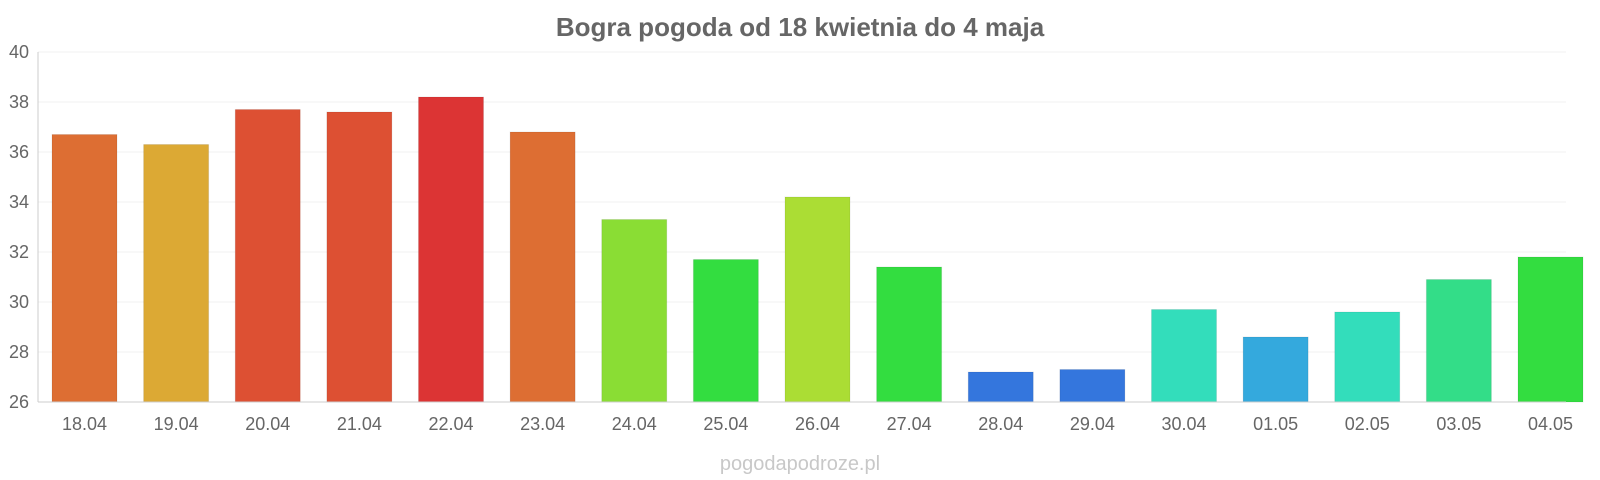 The height and width of the screenshot is (480, 1600). What do you see at coordinates (800, 27) in the screenshot?
I see `chart-title: Bogra pogoda od 18 kwietnia do 4 maja` at bounding box center [800, 27].